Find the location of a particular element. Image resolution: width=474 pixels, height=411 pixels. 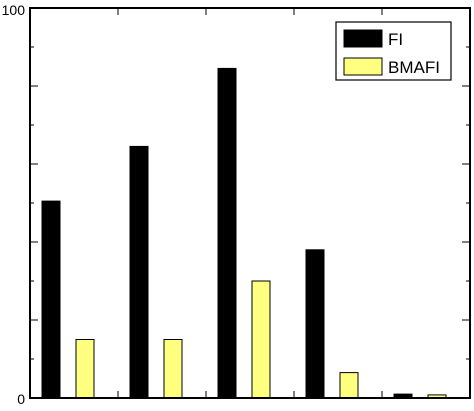

legend-label-bmafi: BMAFI is located at coordinates (414, 67).